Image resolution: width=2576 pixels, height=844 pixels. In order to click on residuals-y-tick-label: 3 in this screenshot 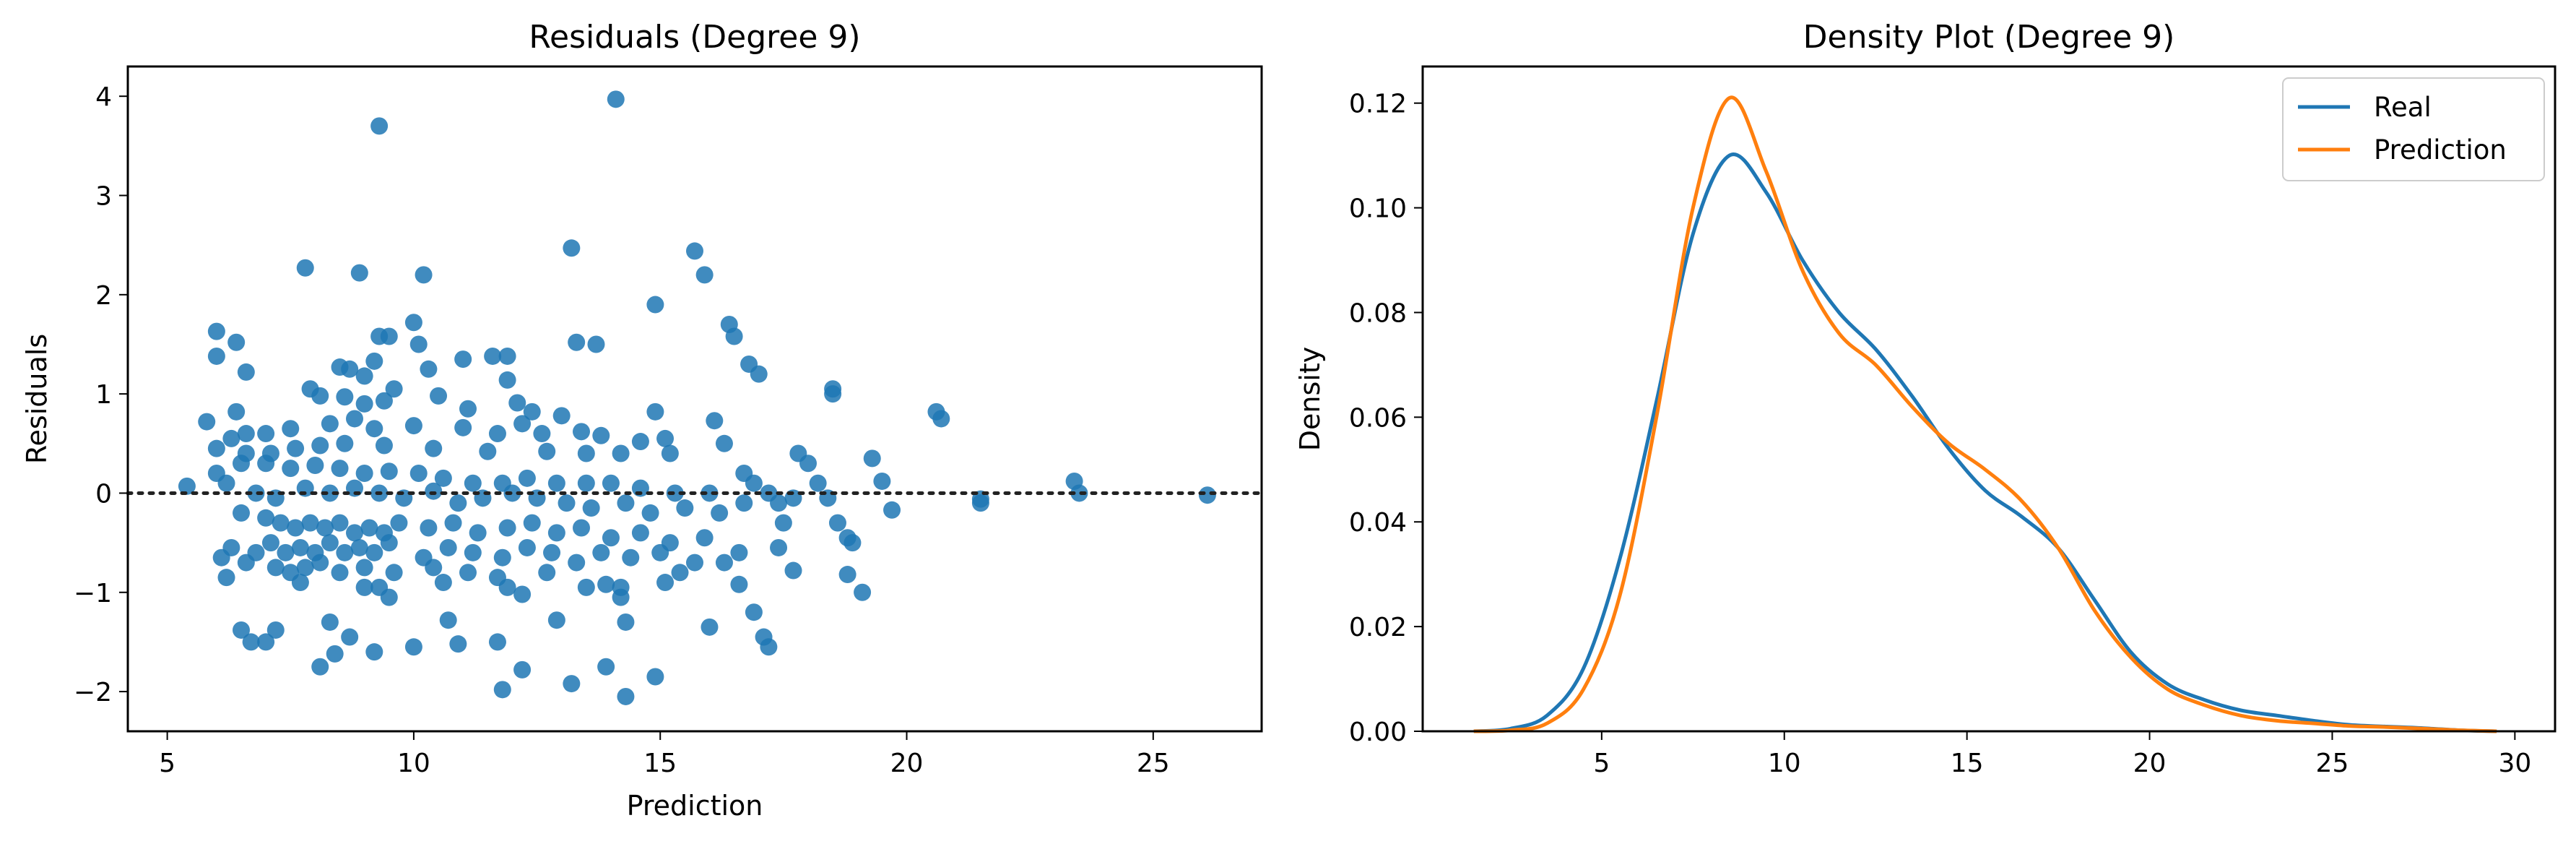, I will do `click(103, 197)`.